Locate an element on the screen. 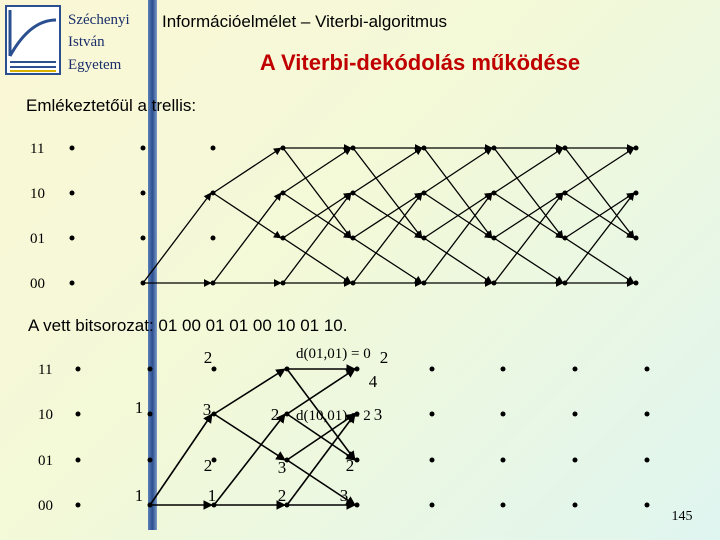 This screenshot has width=720, height=540. state-label: 11 is located at coordinates (37, 149).